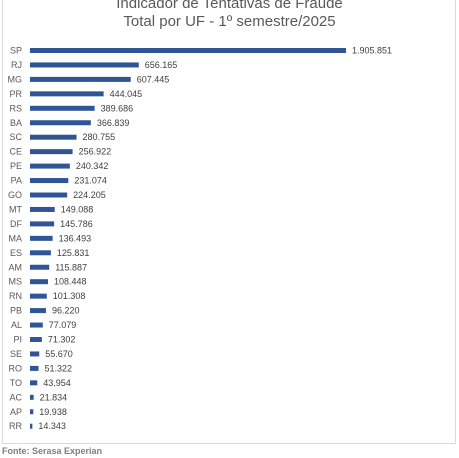 The height and width of the screenshot is (458, 459). Describe the element at coordinates (16, 412) in the screenshot. I see `category-label-ap: AP` at that location.